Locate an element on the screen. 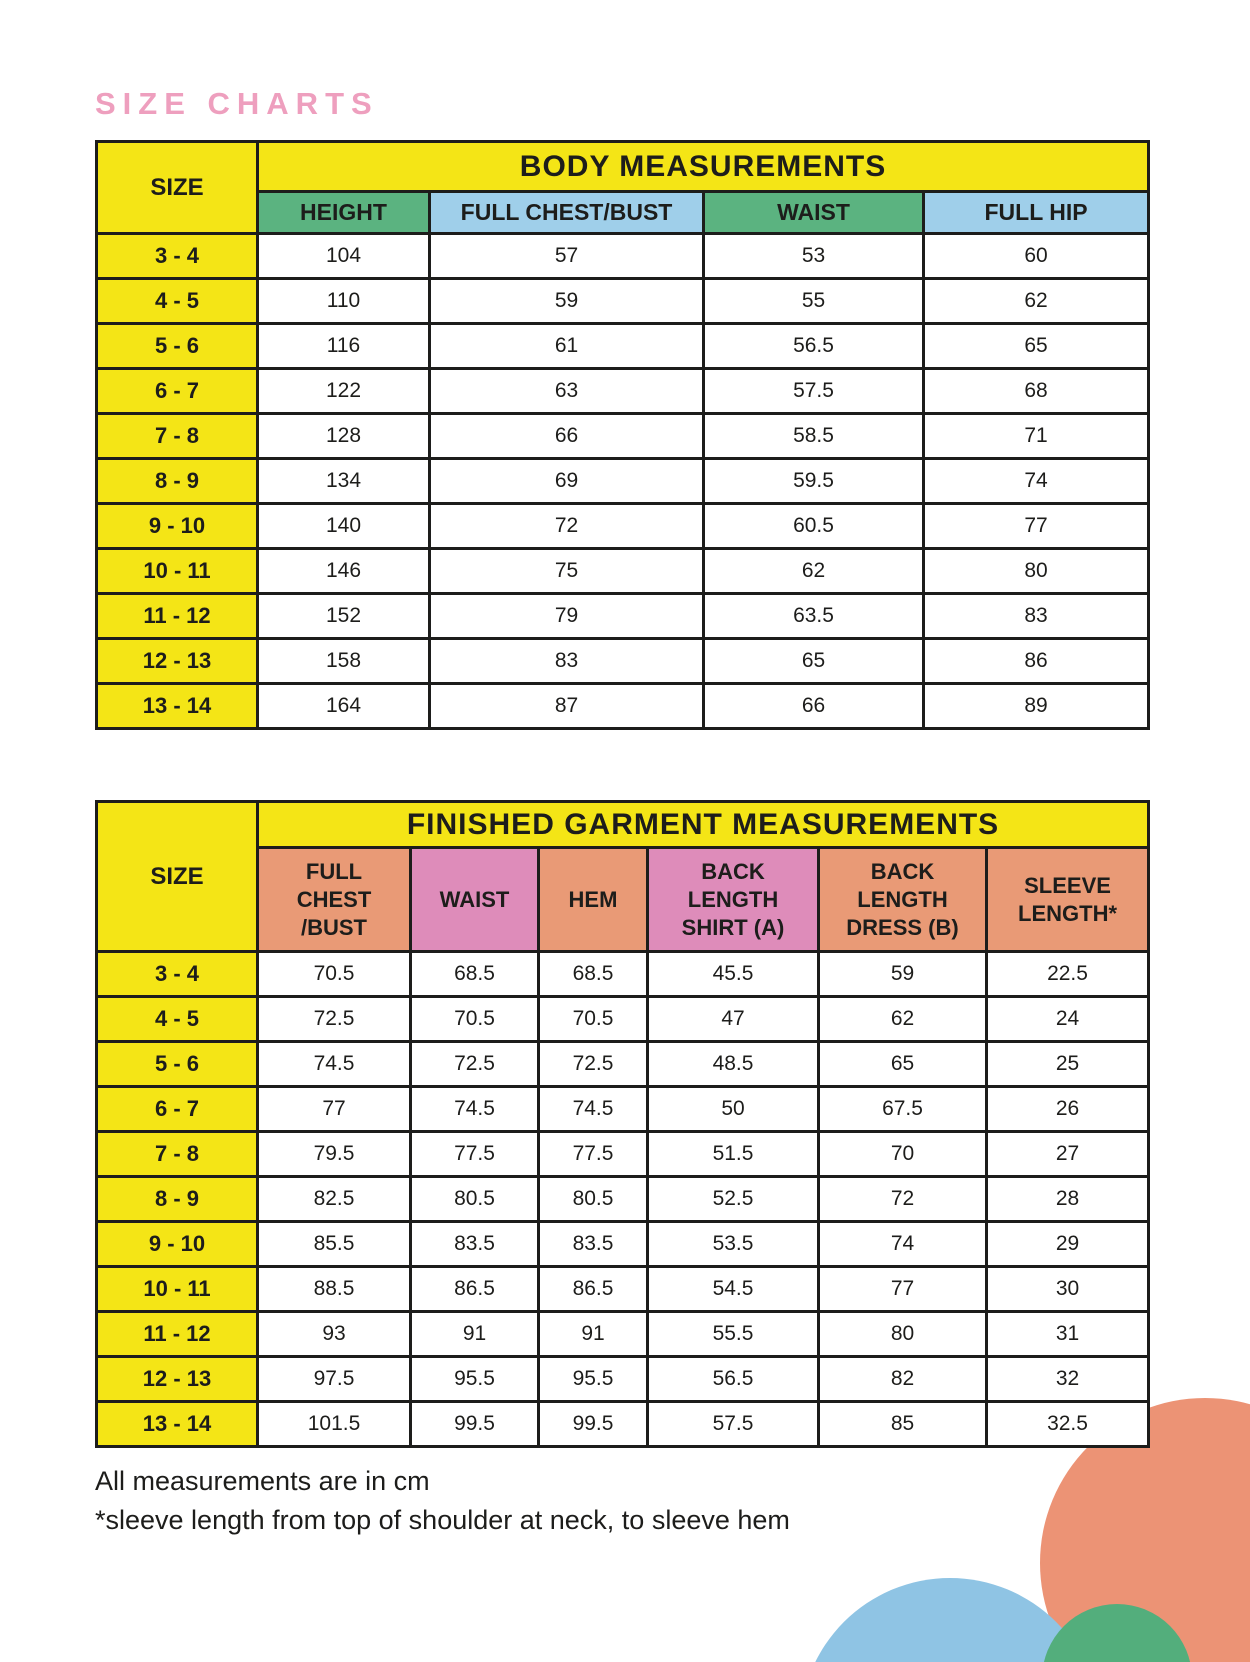 The image size is (1250, 1662). table-row: 9 - 10 85.5 83.5 83.5 53.5 74 29 is located at coordinates (623, 1244).